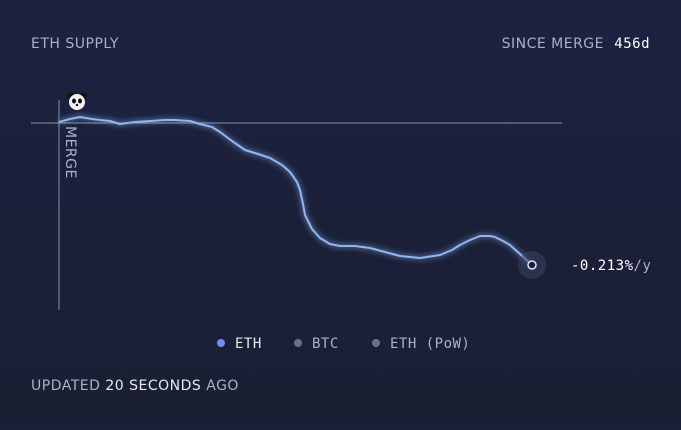 The height and width of the screenshot is (430, 681). What do you see at coordinates (75, 44) in the screenshot?
I see `title: ETH SUPPLY` at bounding box center [75, 44].